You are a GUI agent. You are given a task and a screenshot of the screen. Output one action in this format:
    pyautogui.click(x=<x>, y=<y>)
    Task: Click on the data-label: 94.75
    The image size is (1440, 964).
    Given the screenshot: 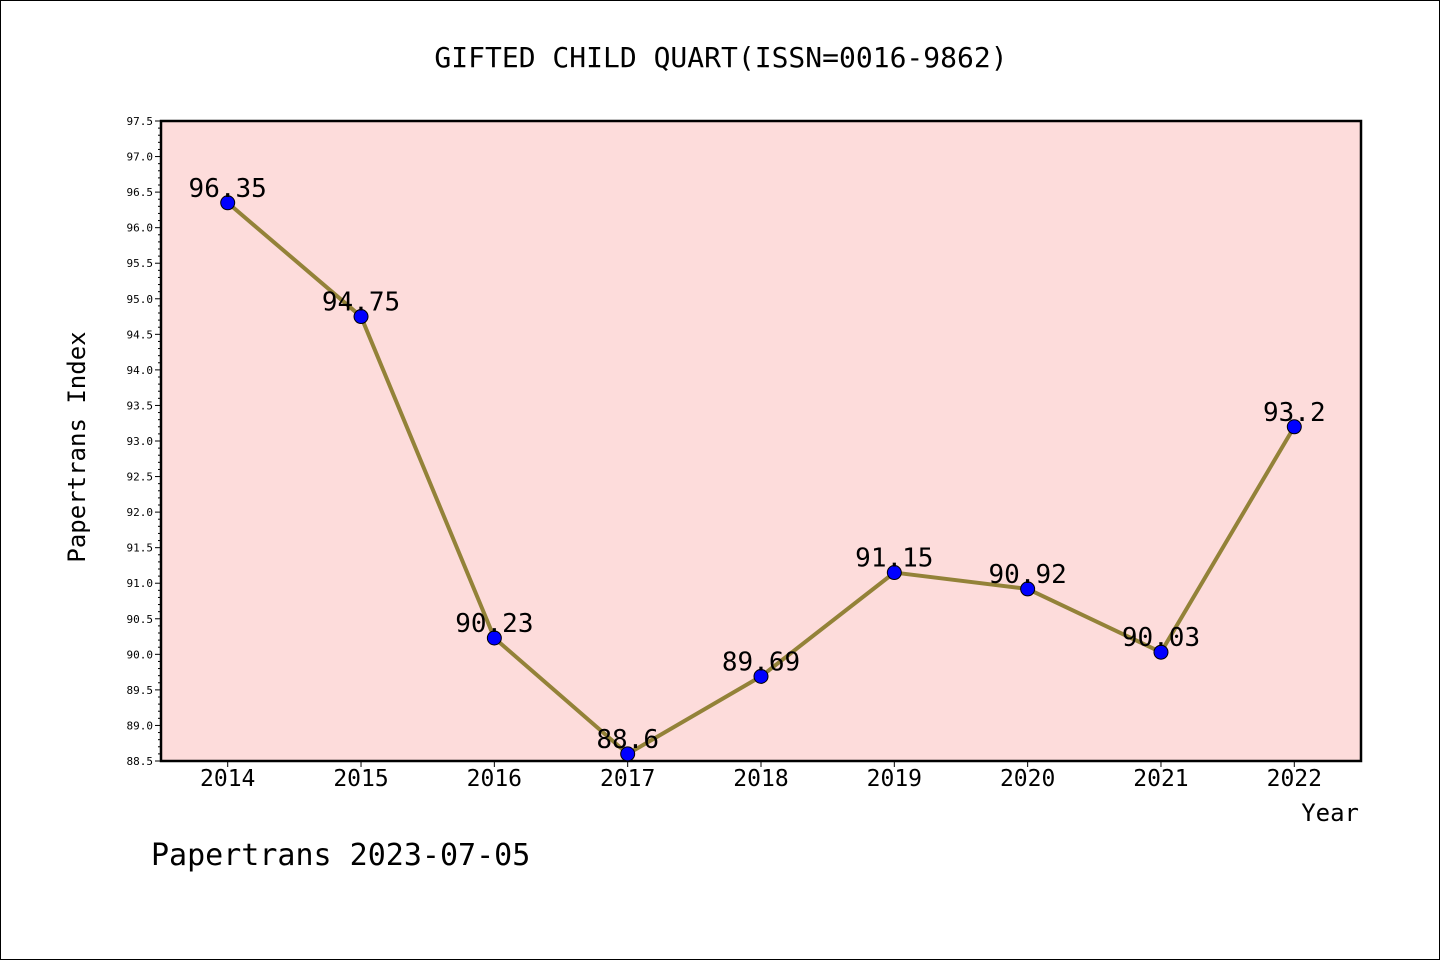 What is the action you would take?
    pyautogui.click(x=361, y=303)
    